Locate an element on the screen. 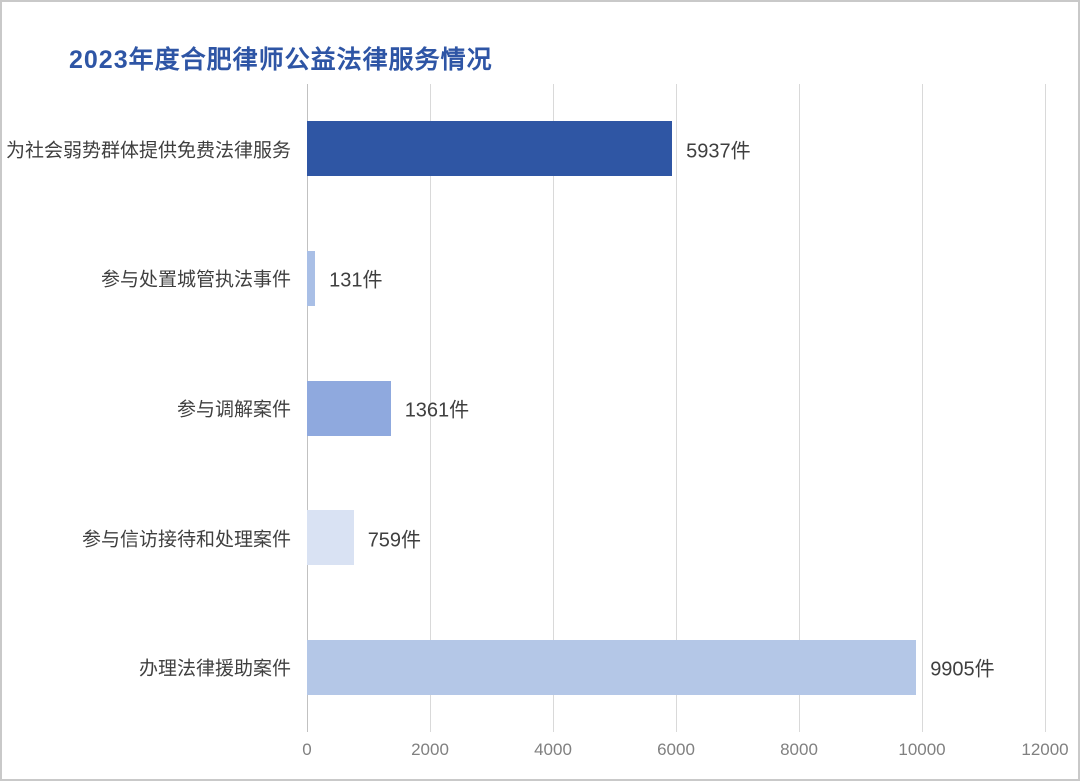 The width and height of the screenshot is (1080, 781). x-tick-label-10000: 10000 is located at coordinates (922, 749).